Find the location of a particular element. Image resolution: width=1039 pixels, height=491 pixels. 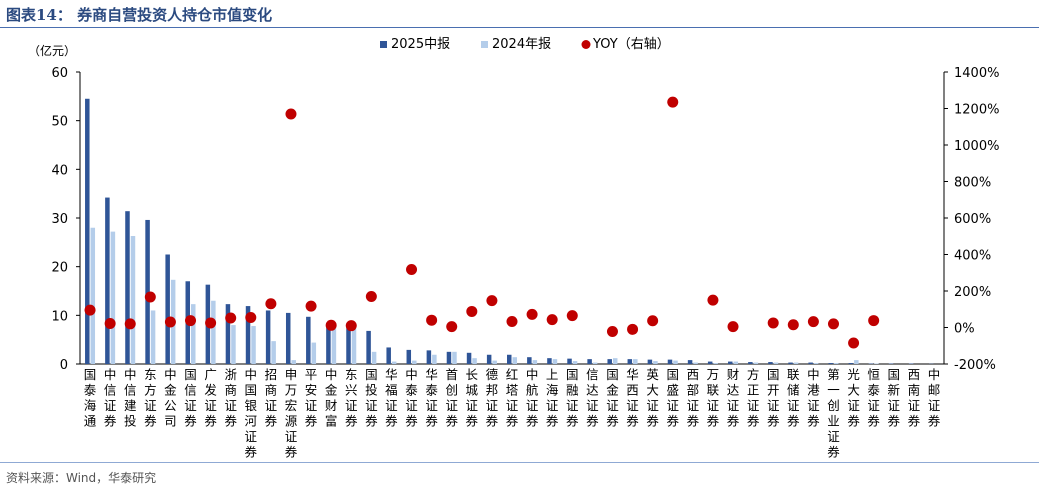

left-tick-label: 10 is located at coordinates (59, 316).